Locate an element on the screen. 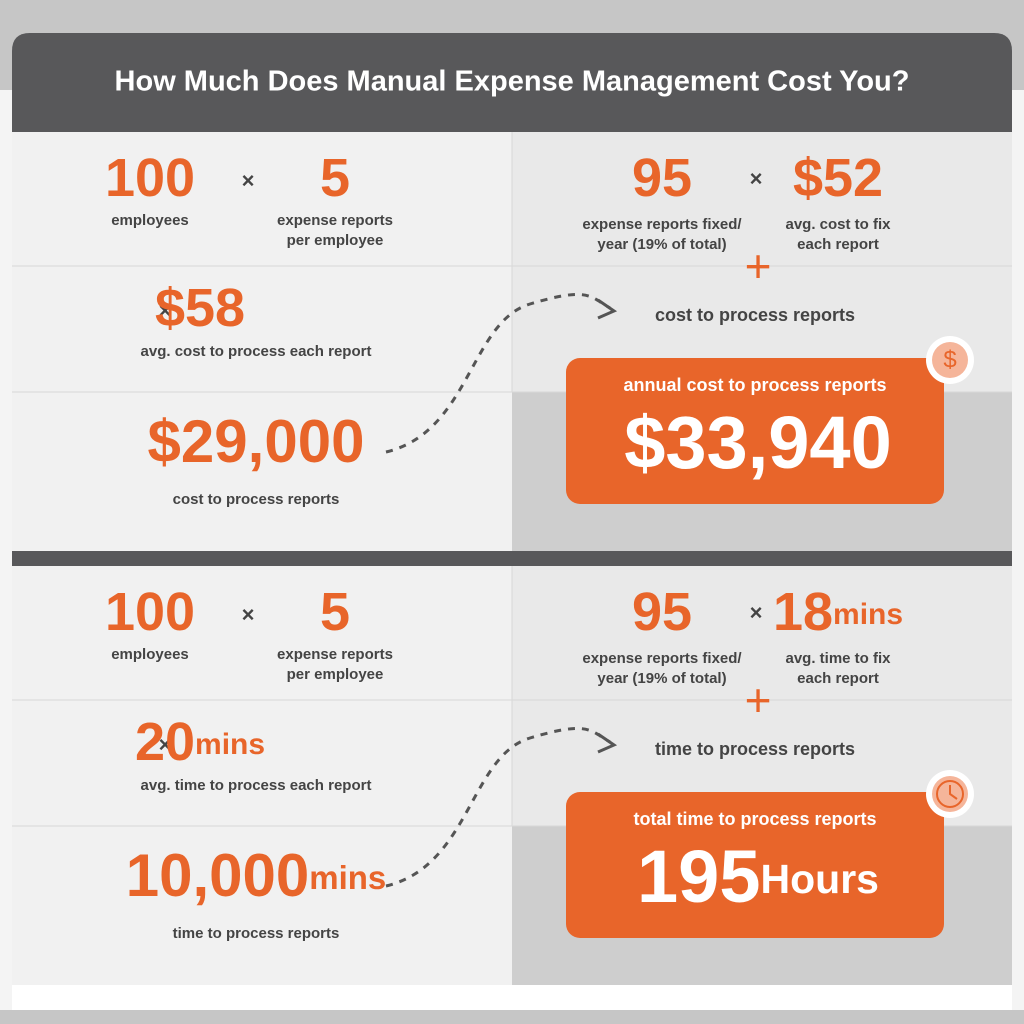 The width and height of the screenshot is (1024, 1024). figure-value: $29,000 is located at coordinates (256, 441).